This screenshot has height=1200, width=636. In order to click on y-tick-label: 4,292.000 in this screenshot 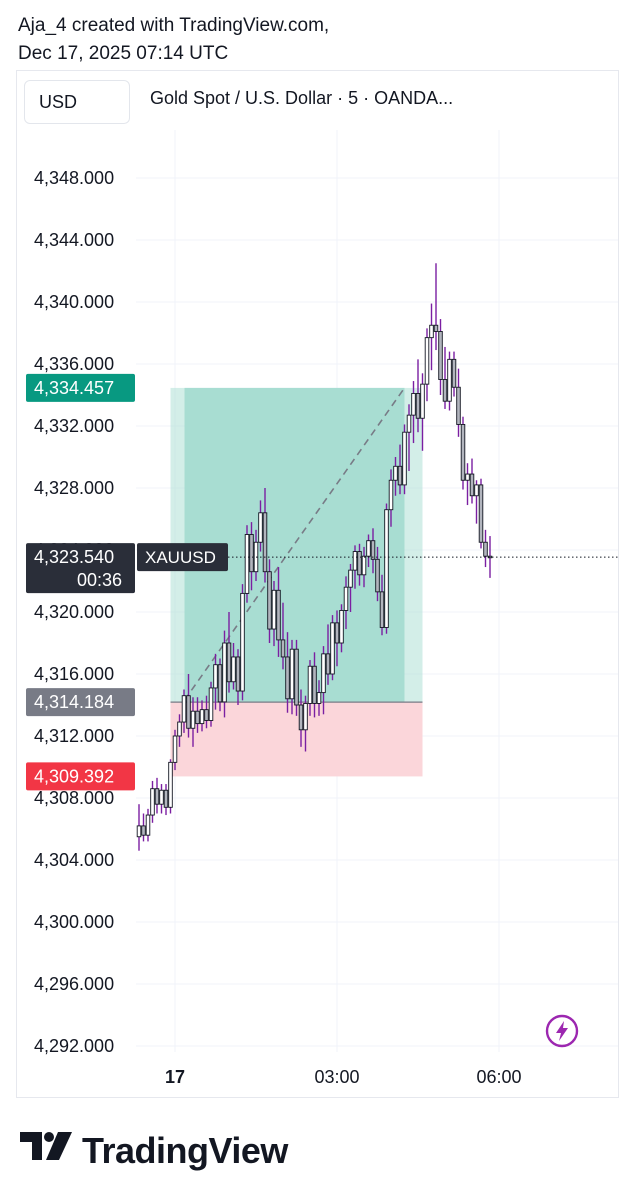, I will do `click(74, 1046)`.